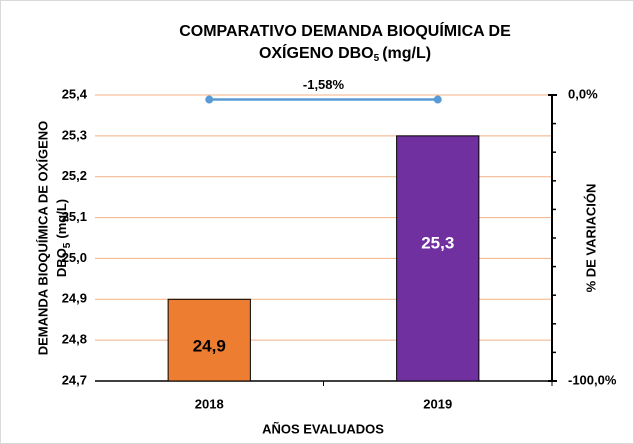 This screenshot has width=634, height=444. What do you see at coordinates (323, 428) in the screenshot?
I see `x-axis-label: AÑOS EVALUADOS` at bounding box center [323, 428].